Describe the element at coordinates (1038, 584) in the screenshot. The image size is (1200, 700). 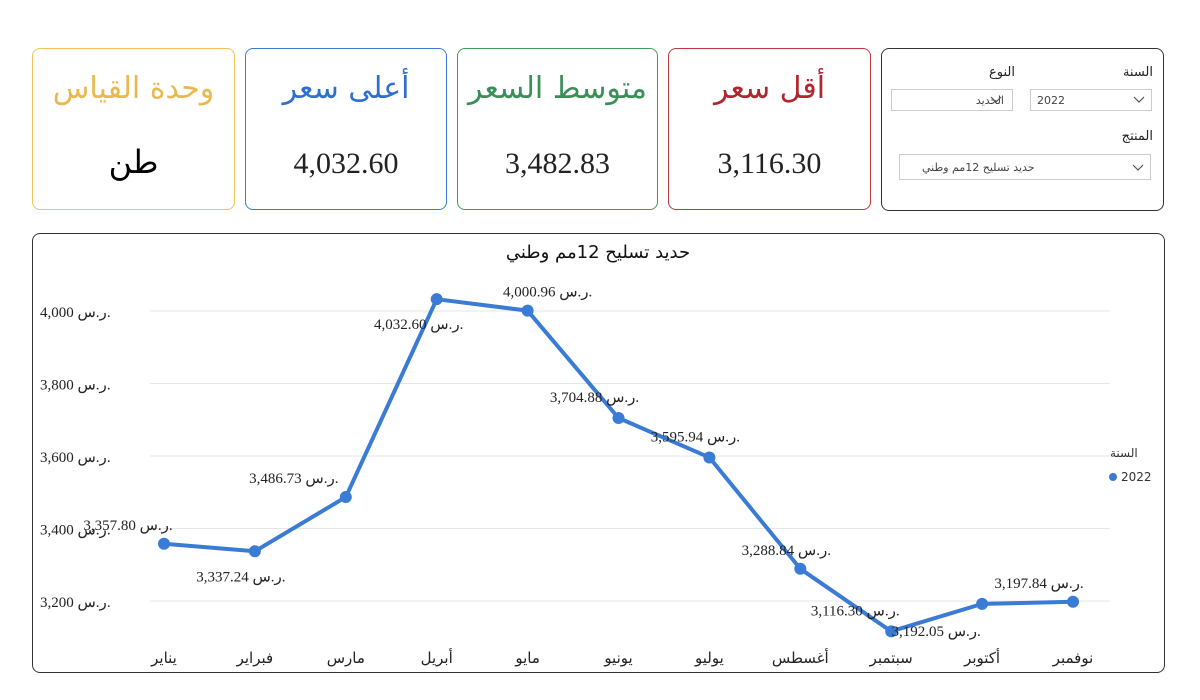
I see `data-label: 3,197.84 ر.س.` at that location.